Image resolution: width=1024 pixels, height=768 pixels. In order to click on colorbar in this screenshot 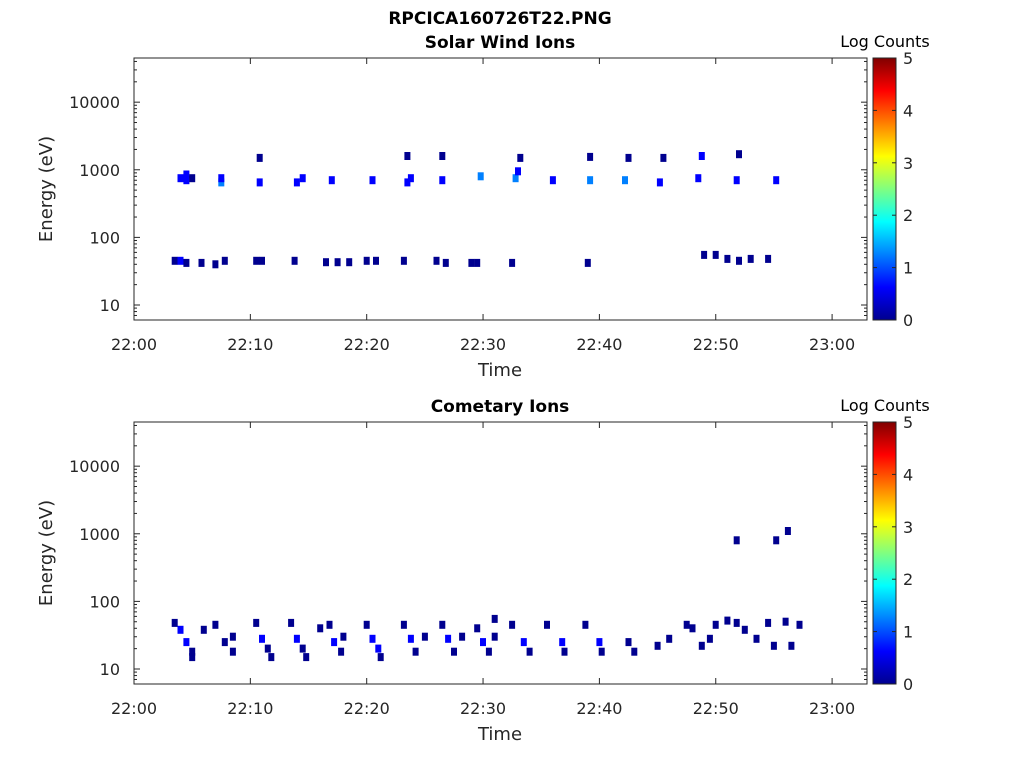, I will do `click(884, 553)`.